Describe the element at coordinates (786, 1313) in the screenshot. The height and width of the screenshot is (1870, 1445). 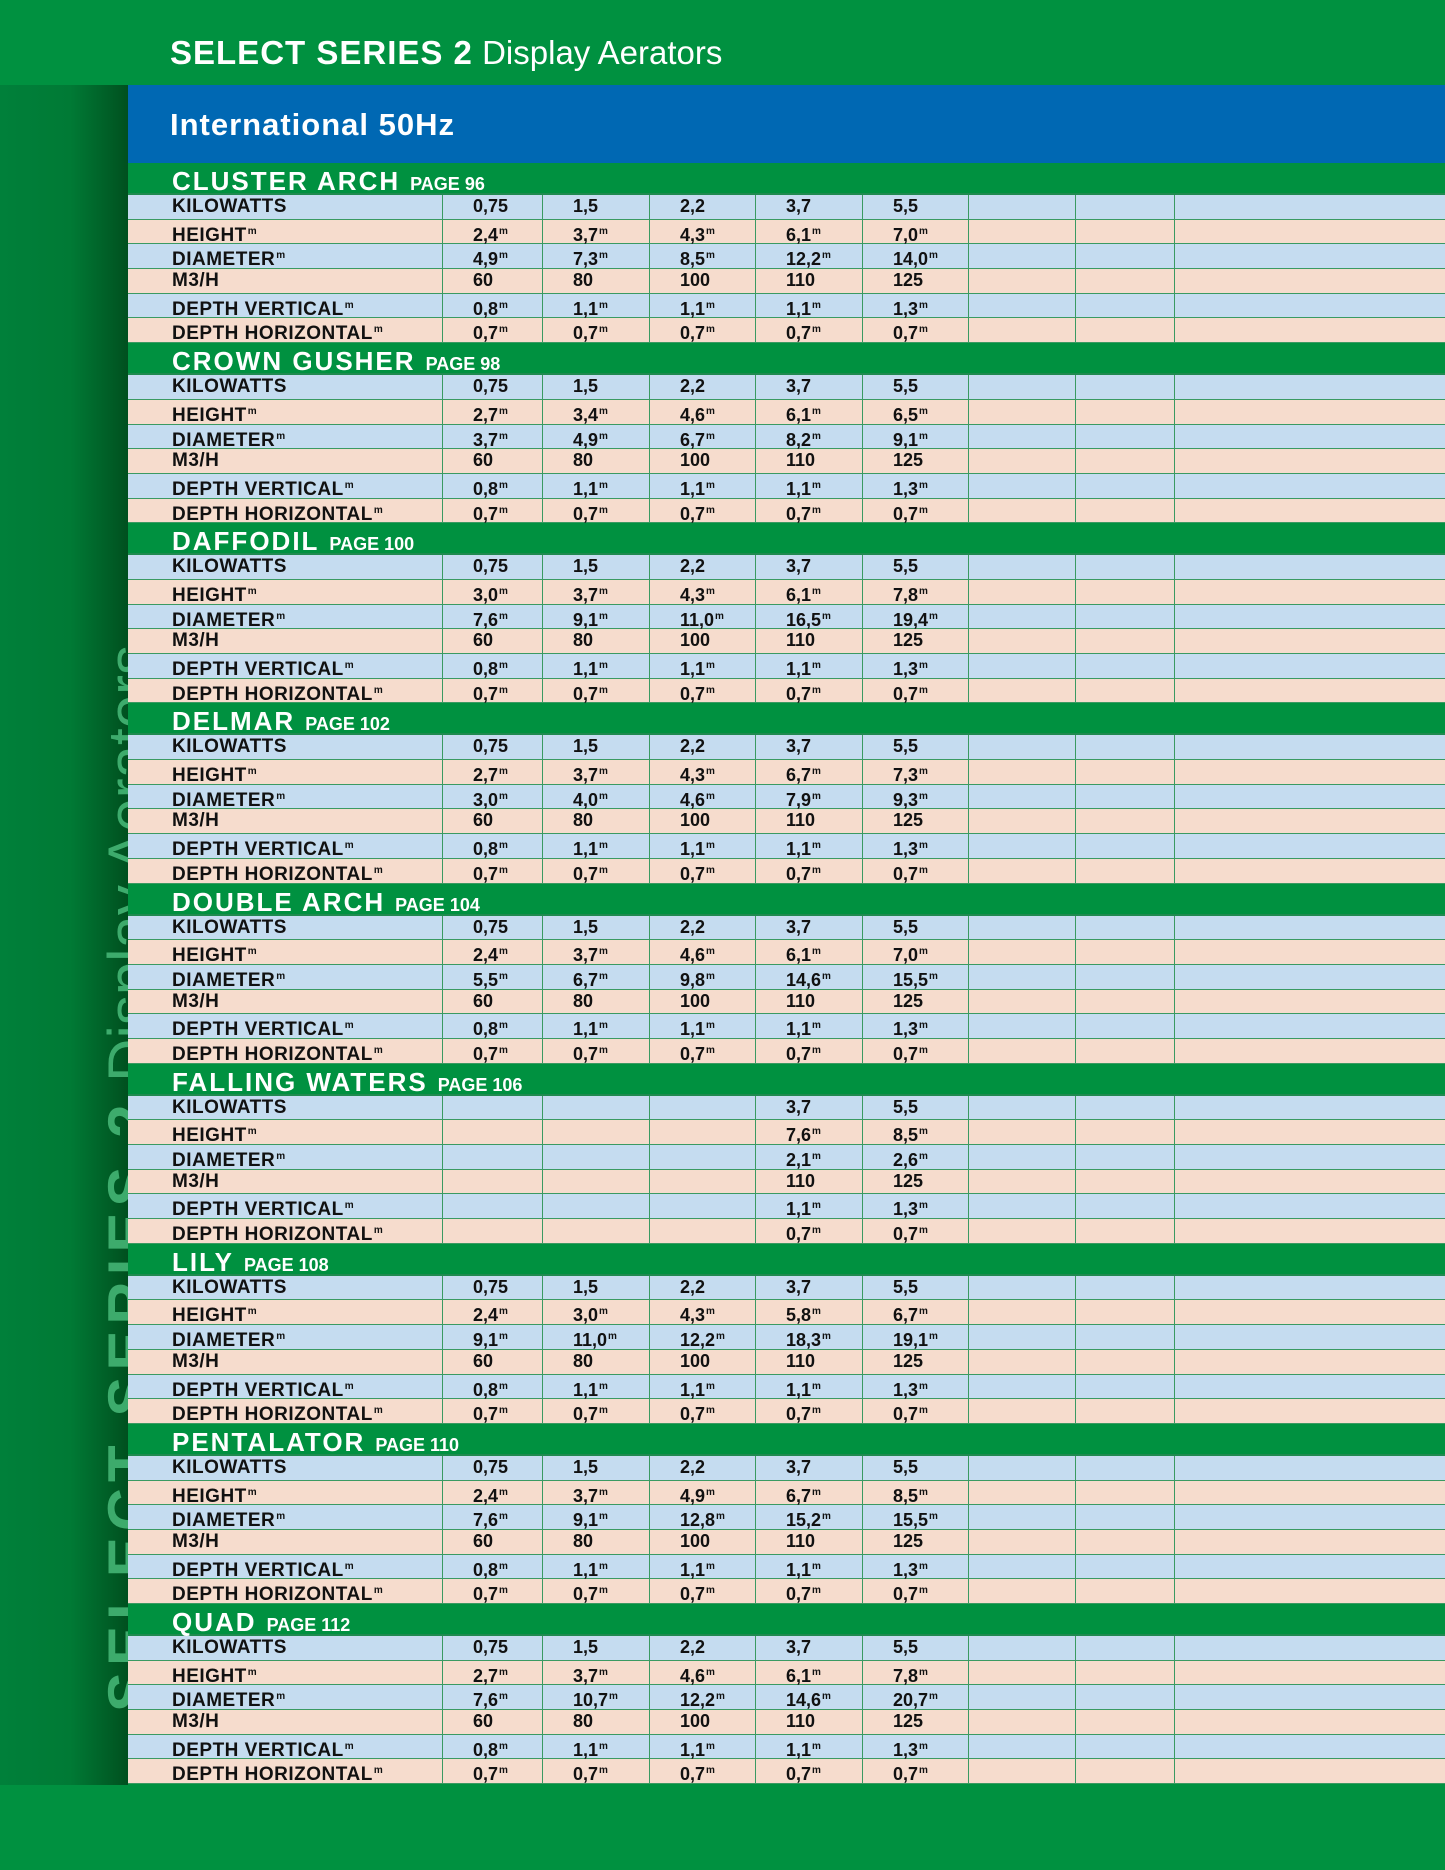
I see `table-row: HEIGHTm 2,4m 3,0m 4,3m 5,8m 6,7m` at that location.